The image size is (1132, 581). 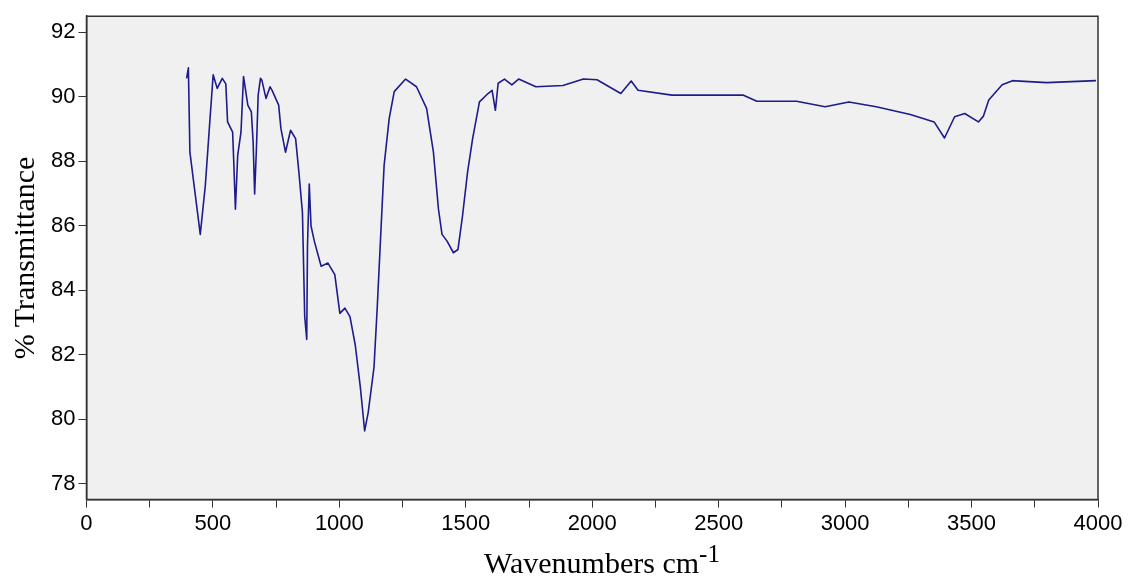 I want to click on x-tick-label: 4000, so click(x=1098, y=522).